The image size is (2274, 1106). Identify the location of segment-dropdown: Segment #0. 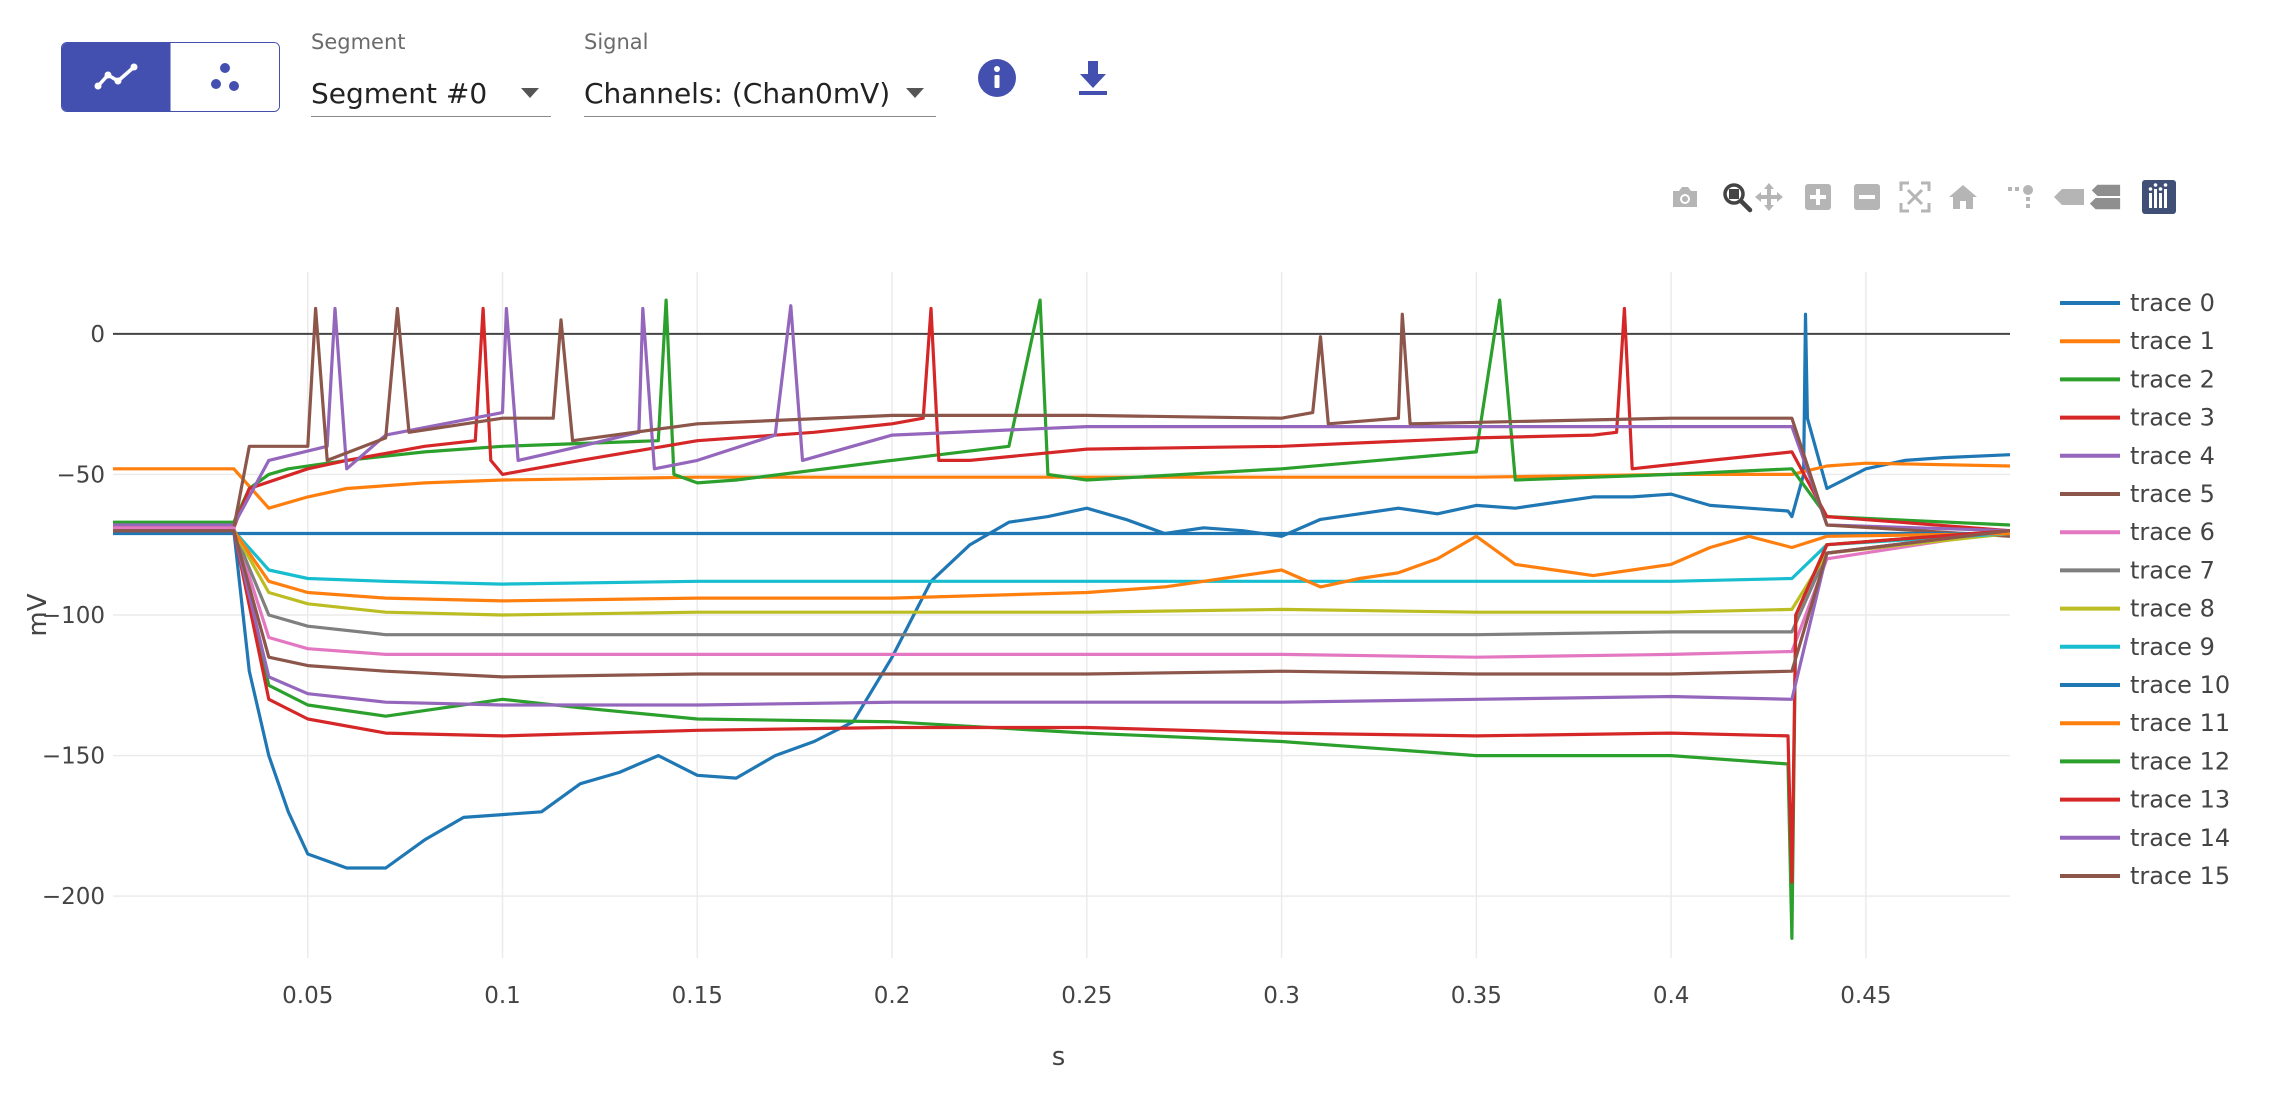
(431, 93).